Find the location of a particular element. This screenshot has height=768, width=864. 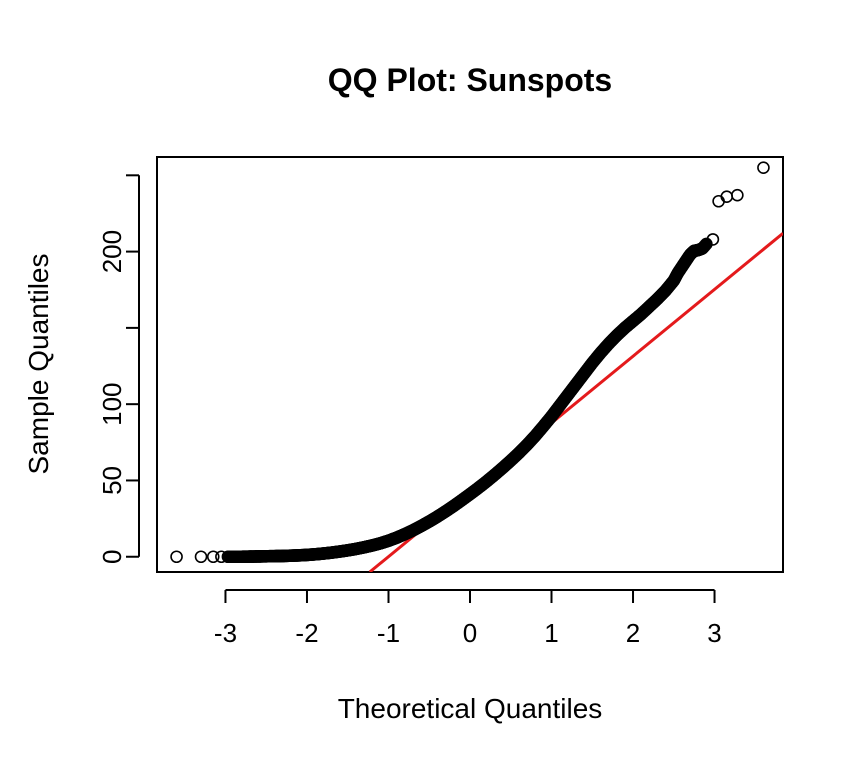

x-tick-label: 1 is located at coordinates (551, 633).